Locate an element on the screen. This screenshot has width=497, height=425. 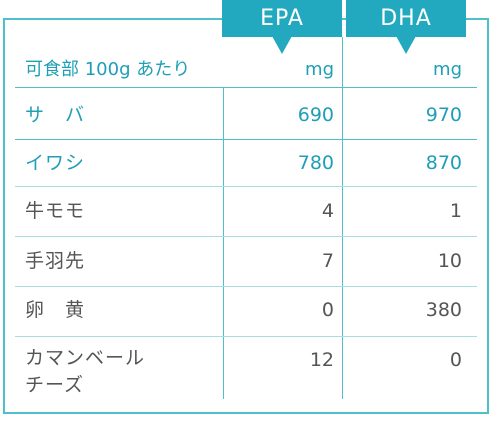
dha-header-tab: DHA is located at coordinates (406, 27).